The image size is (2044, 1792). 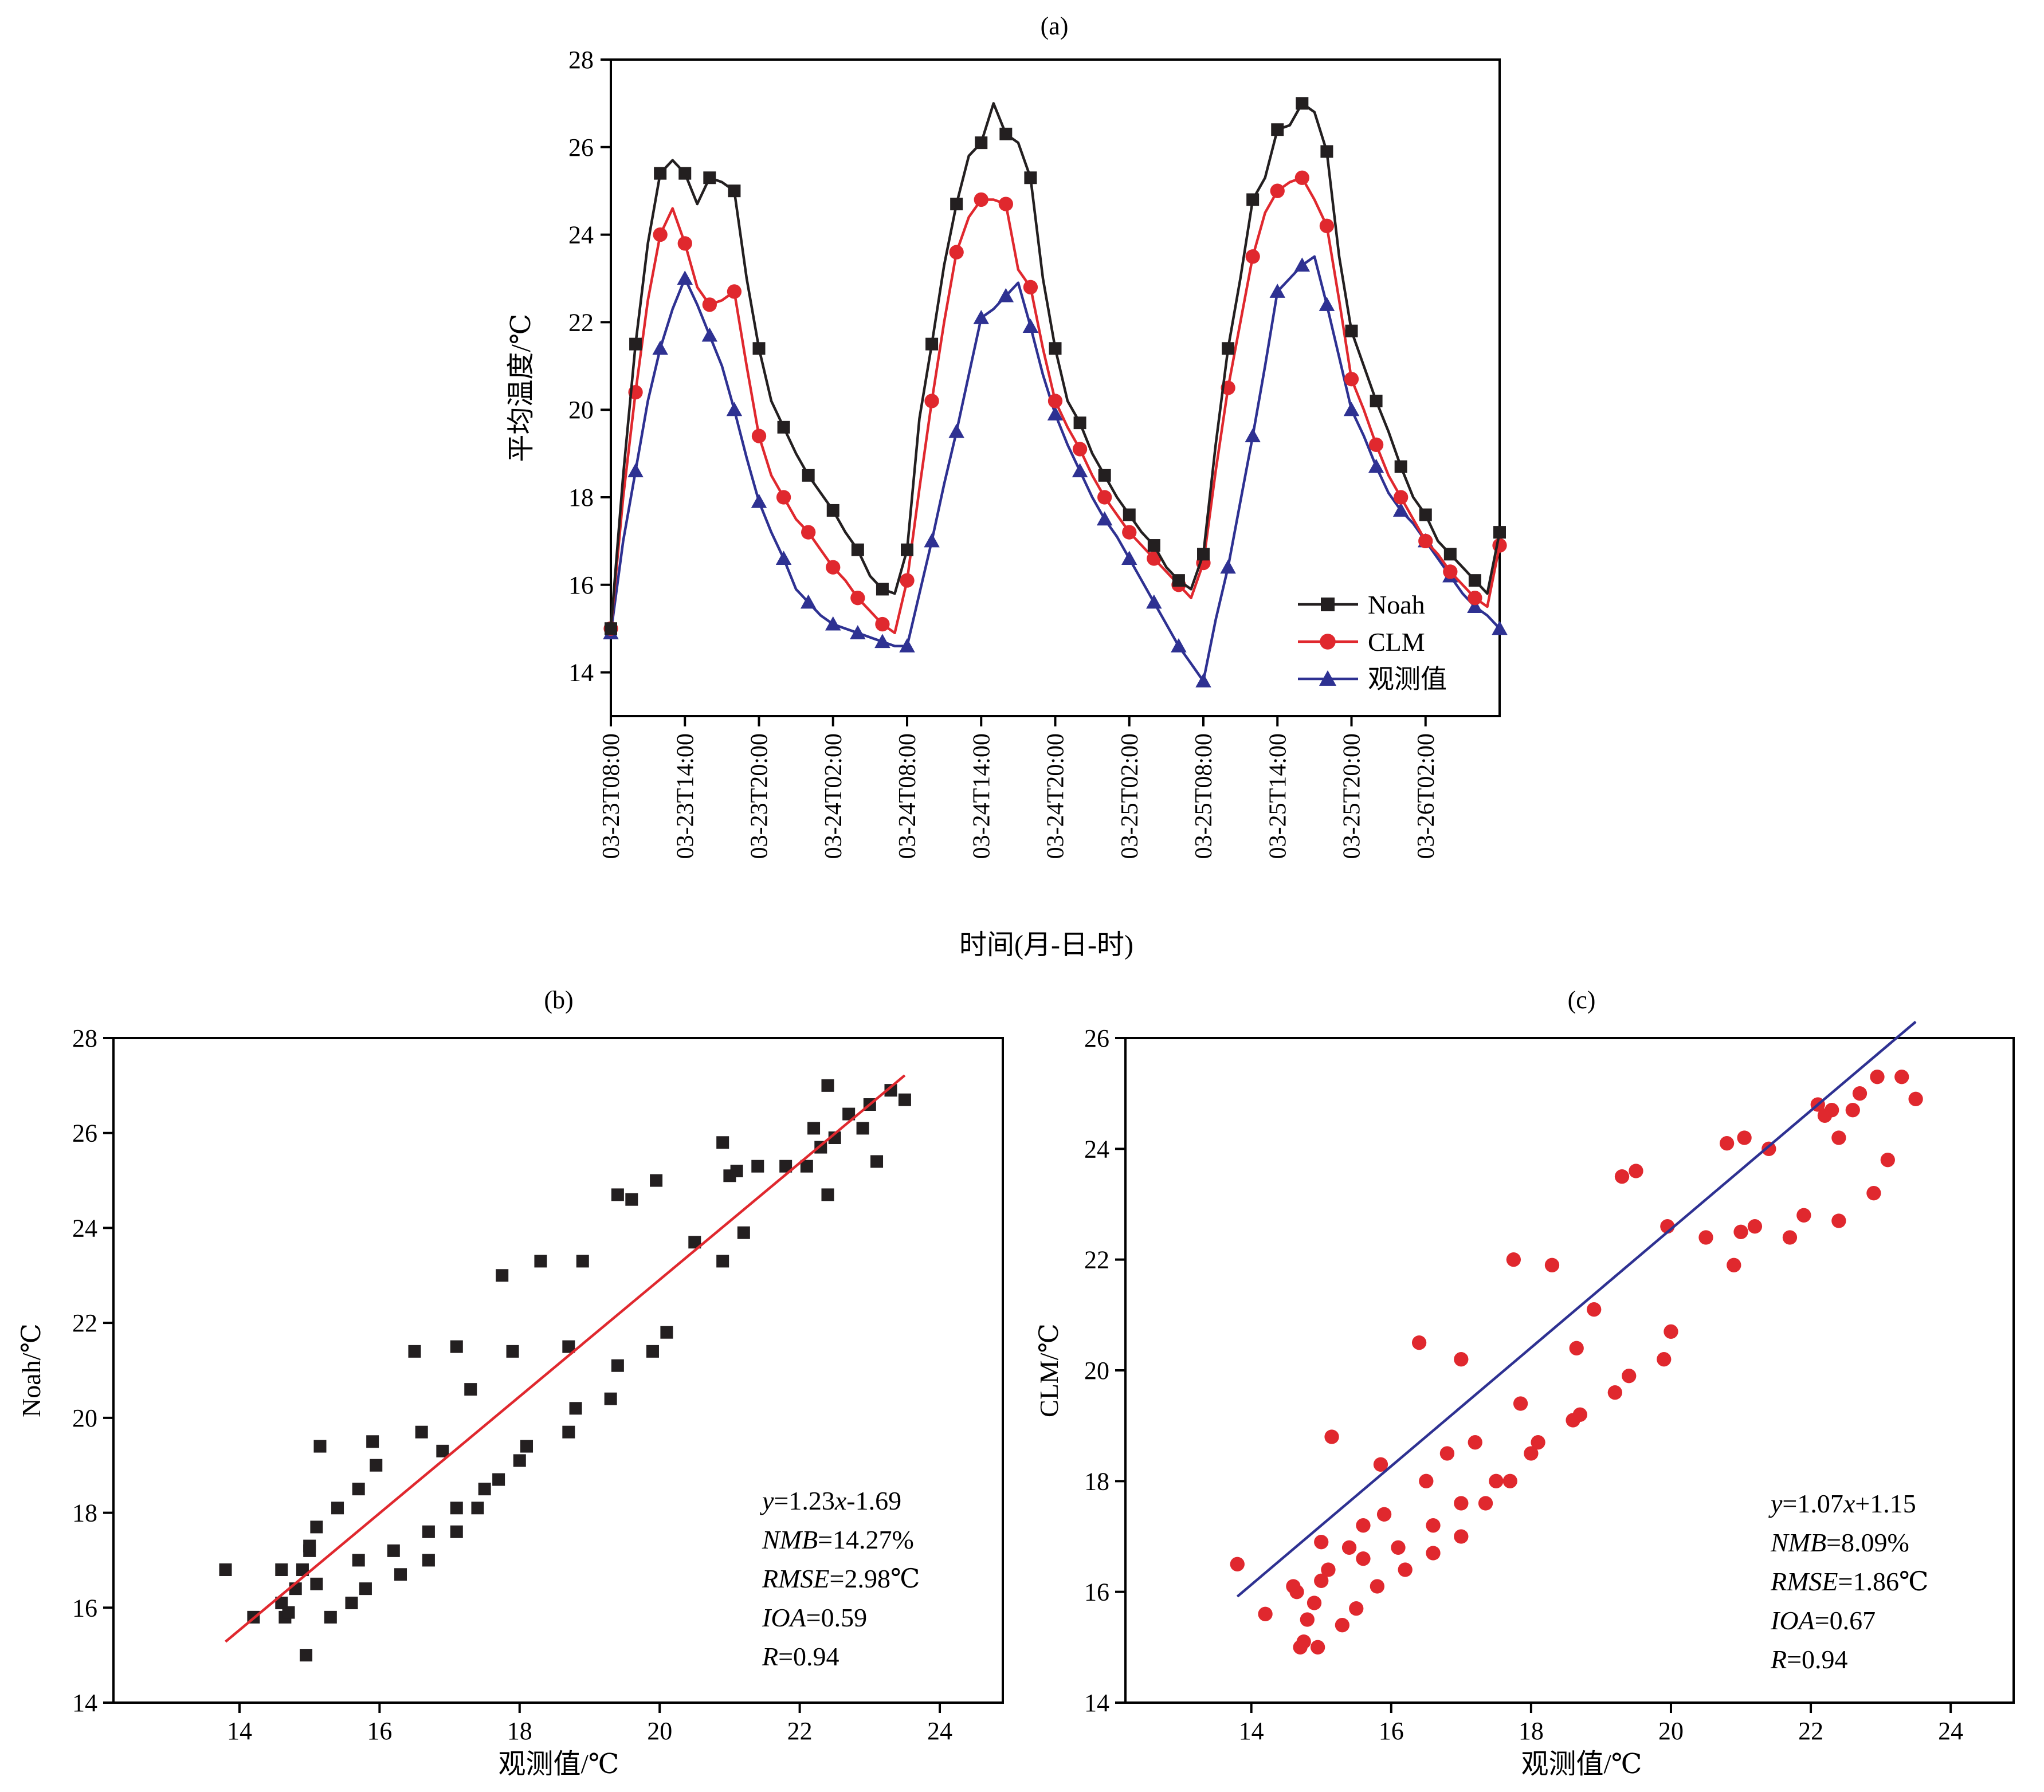 What do you see at coordinates (31, 1370) in the screenshot?
I see `panel-b-ylabel: Noah/℃` at bounding box center [31, 1370].